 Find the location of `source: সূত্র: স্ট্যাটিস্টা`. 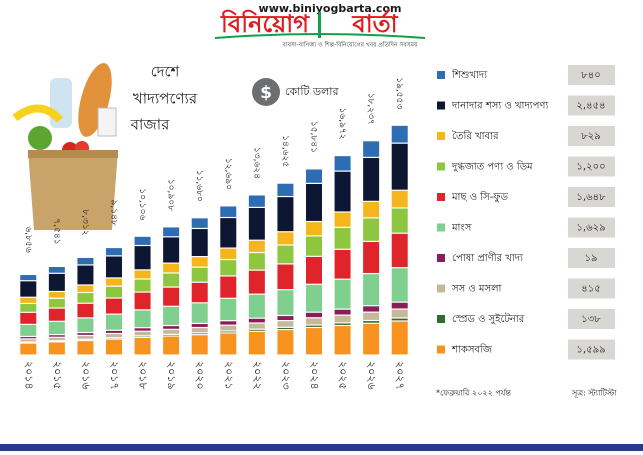

source: সূত্র: স্ট্যাটিস্টা is located at coordinates (594, 393).